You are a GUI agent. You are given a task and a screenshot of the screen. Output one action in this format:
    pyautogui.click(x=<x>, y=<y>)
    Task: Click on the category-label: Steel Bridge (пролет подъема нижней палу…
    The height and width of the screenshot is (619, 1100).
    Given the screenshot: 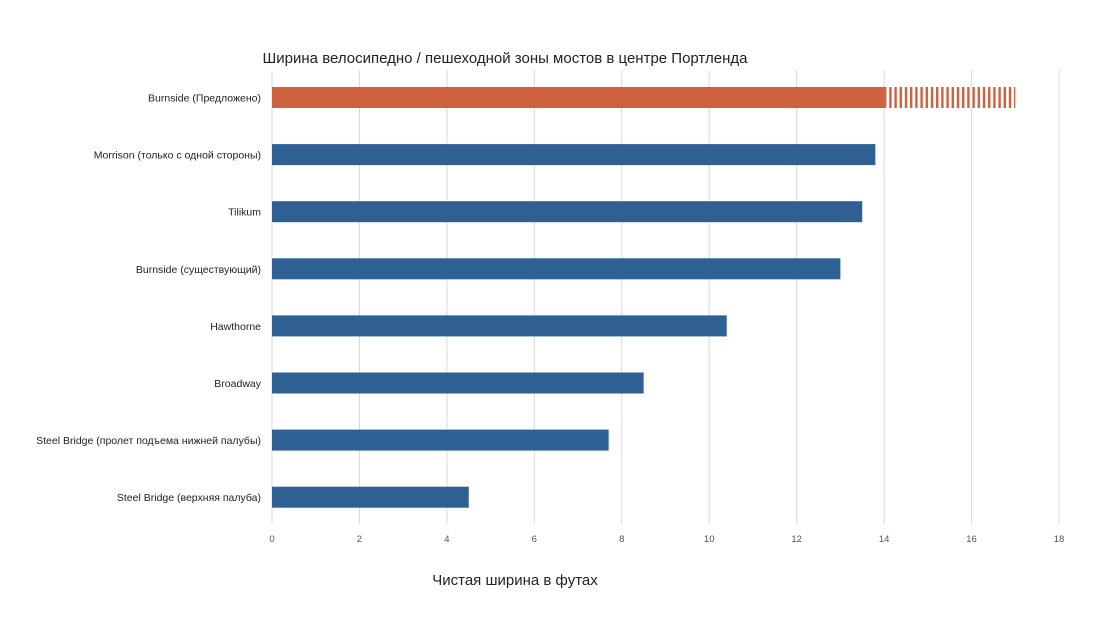 What is the action you would take?
    pyautogui.click(x=148, y=441)
    